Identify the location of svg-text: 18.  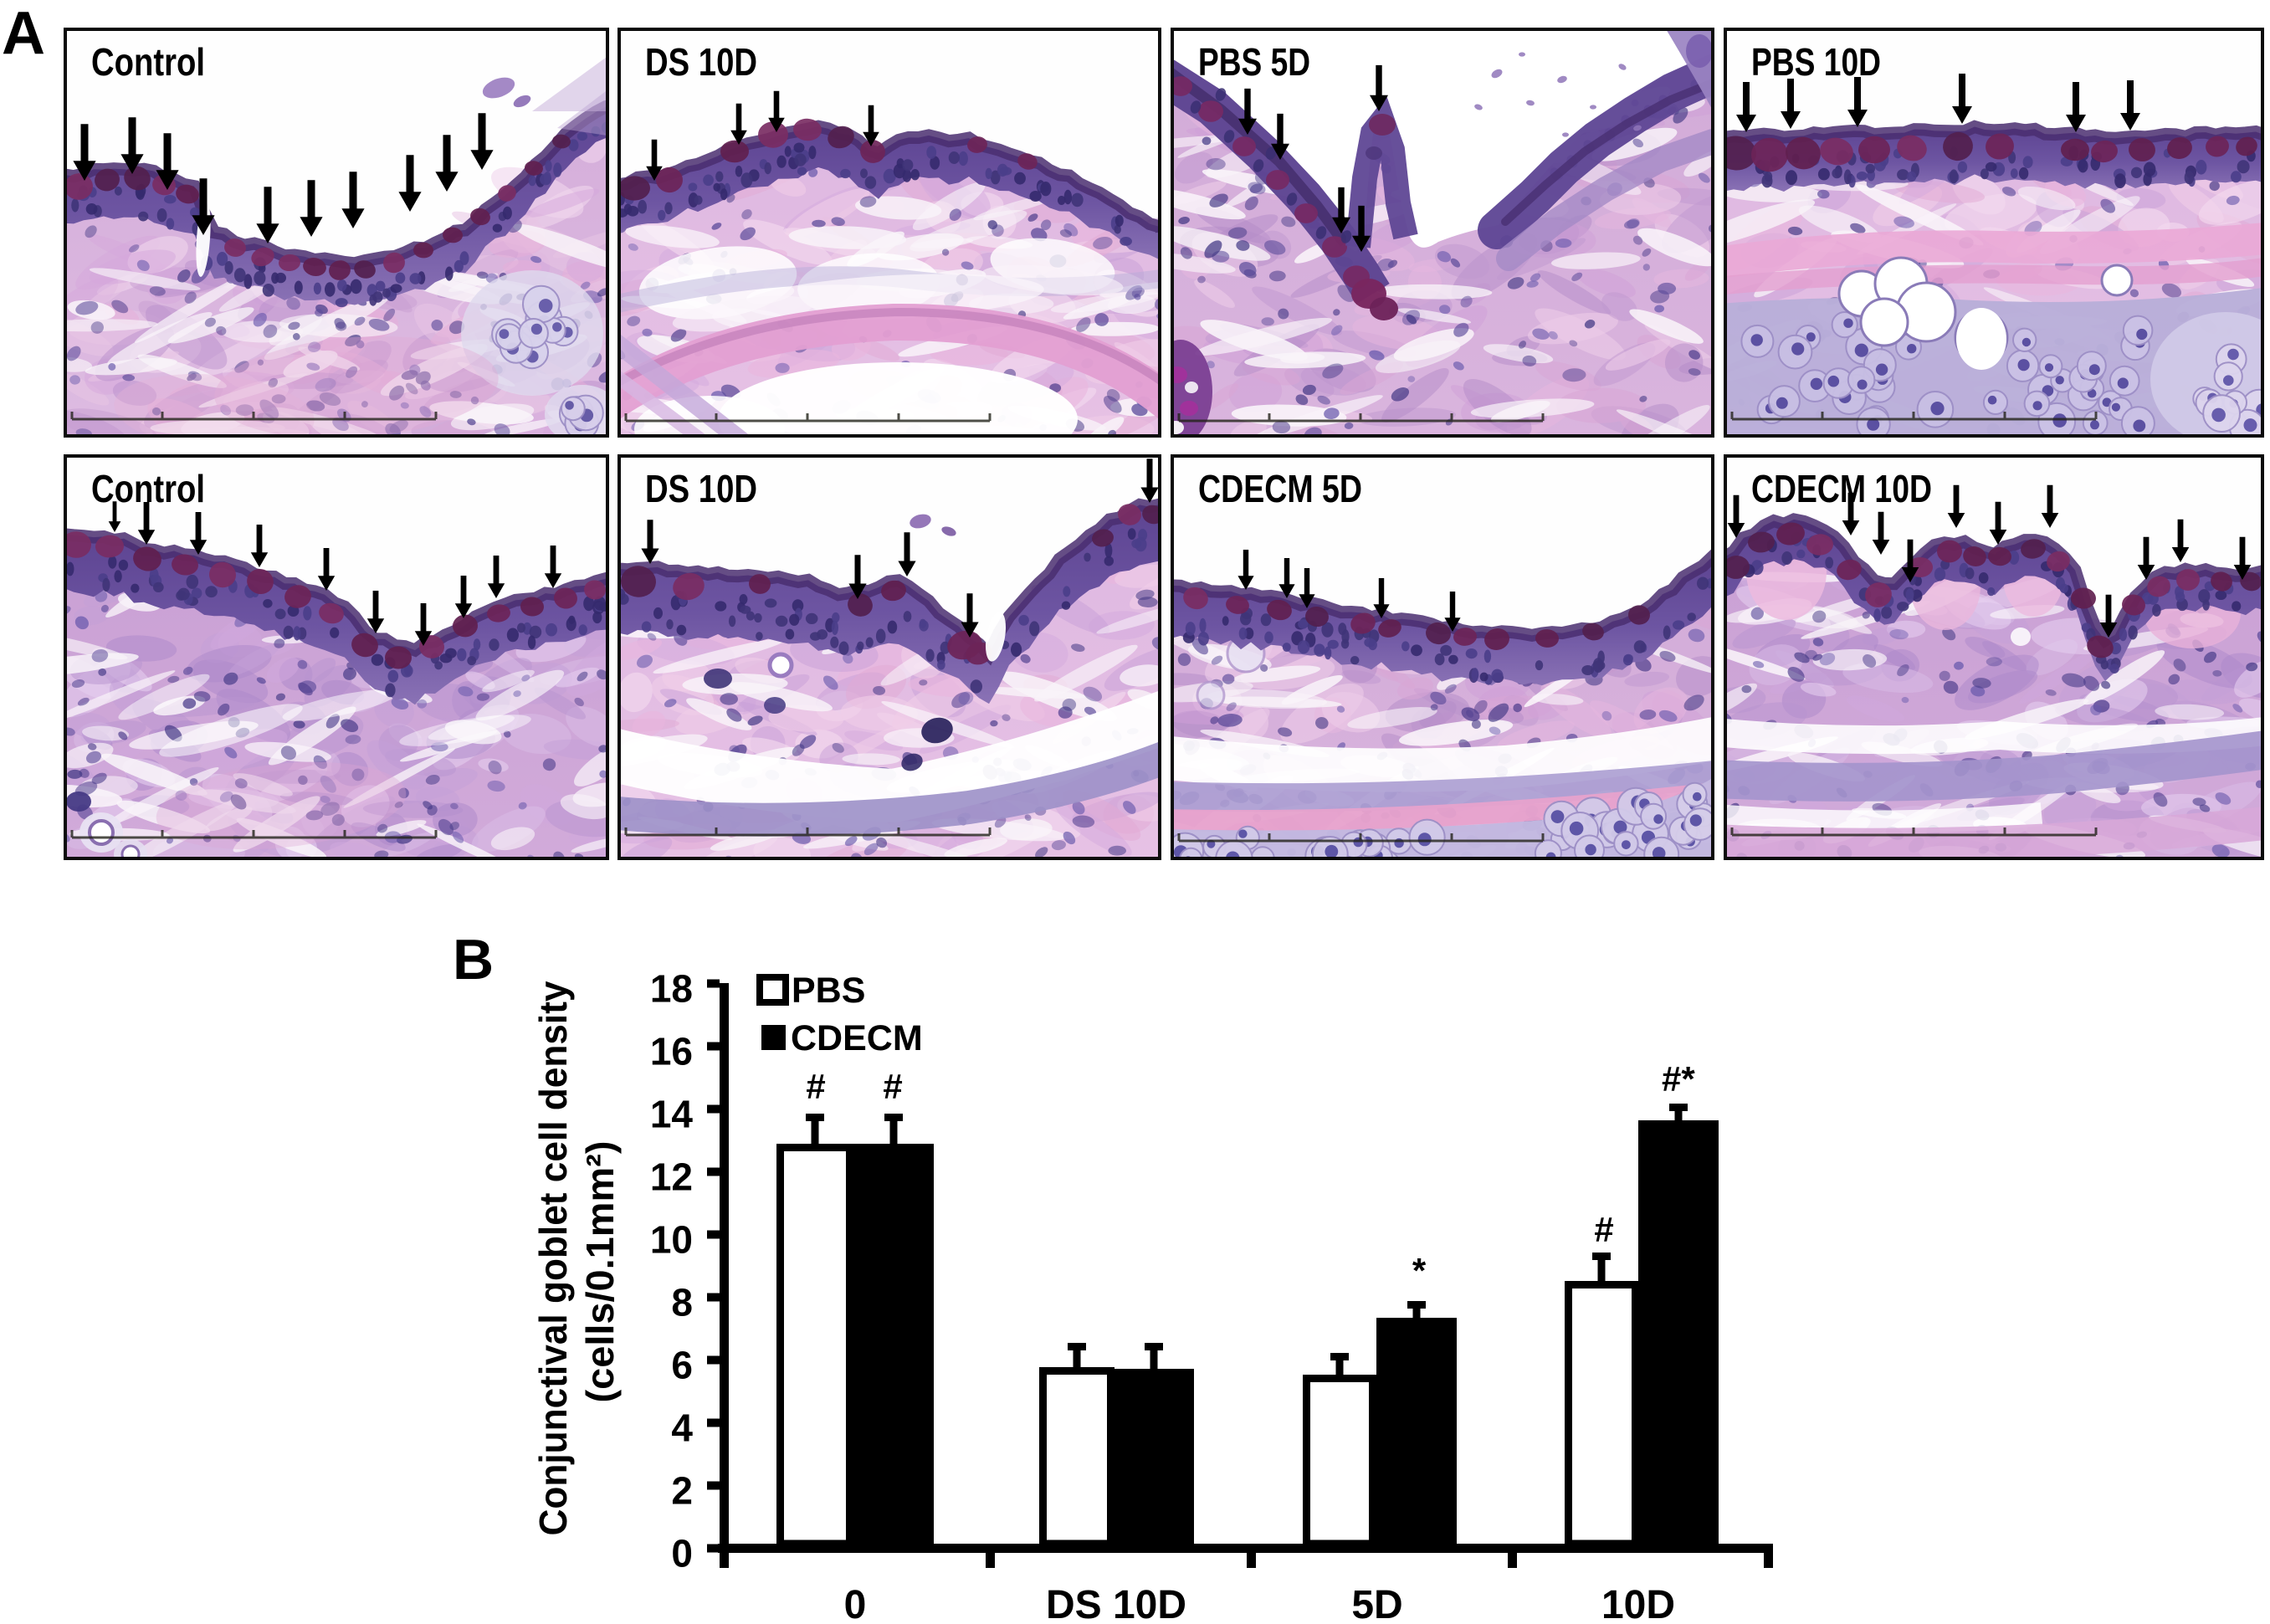
(671, 989).